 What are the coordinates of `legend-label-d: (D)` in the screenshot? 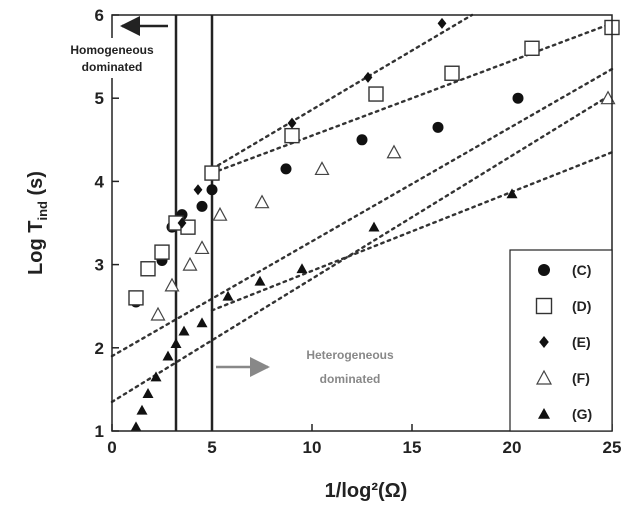 It's located at (581, 306).